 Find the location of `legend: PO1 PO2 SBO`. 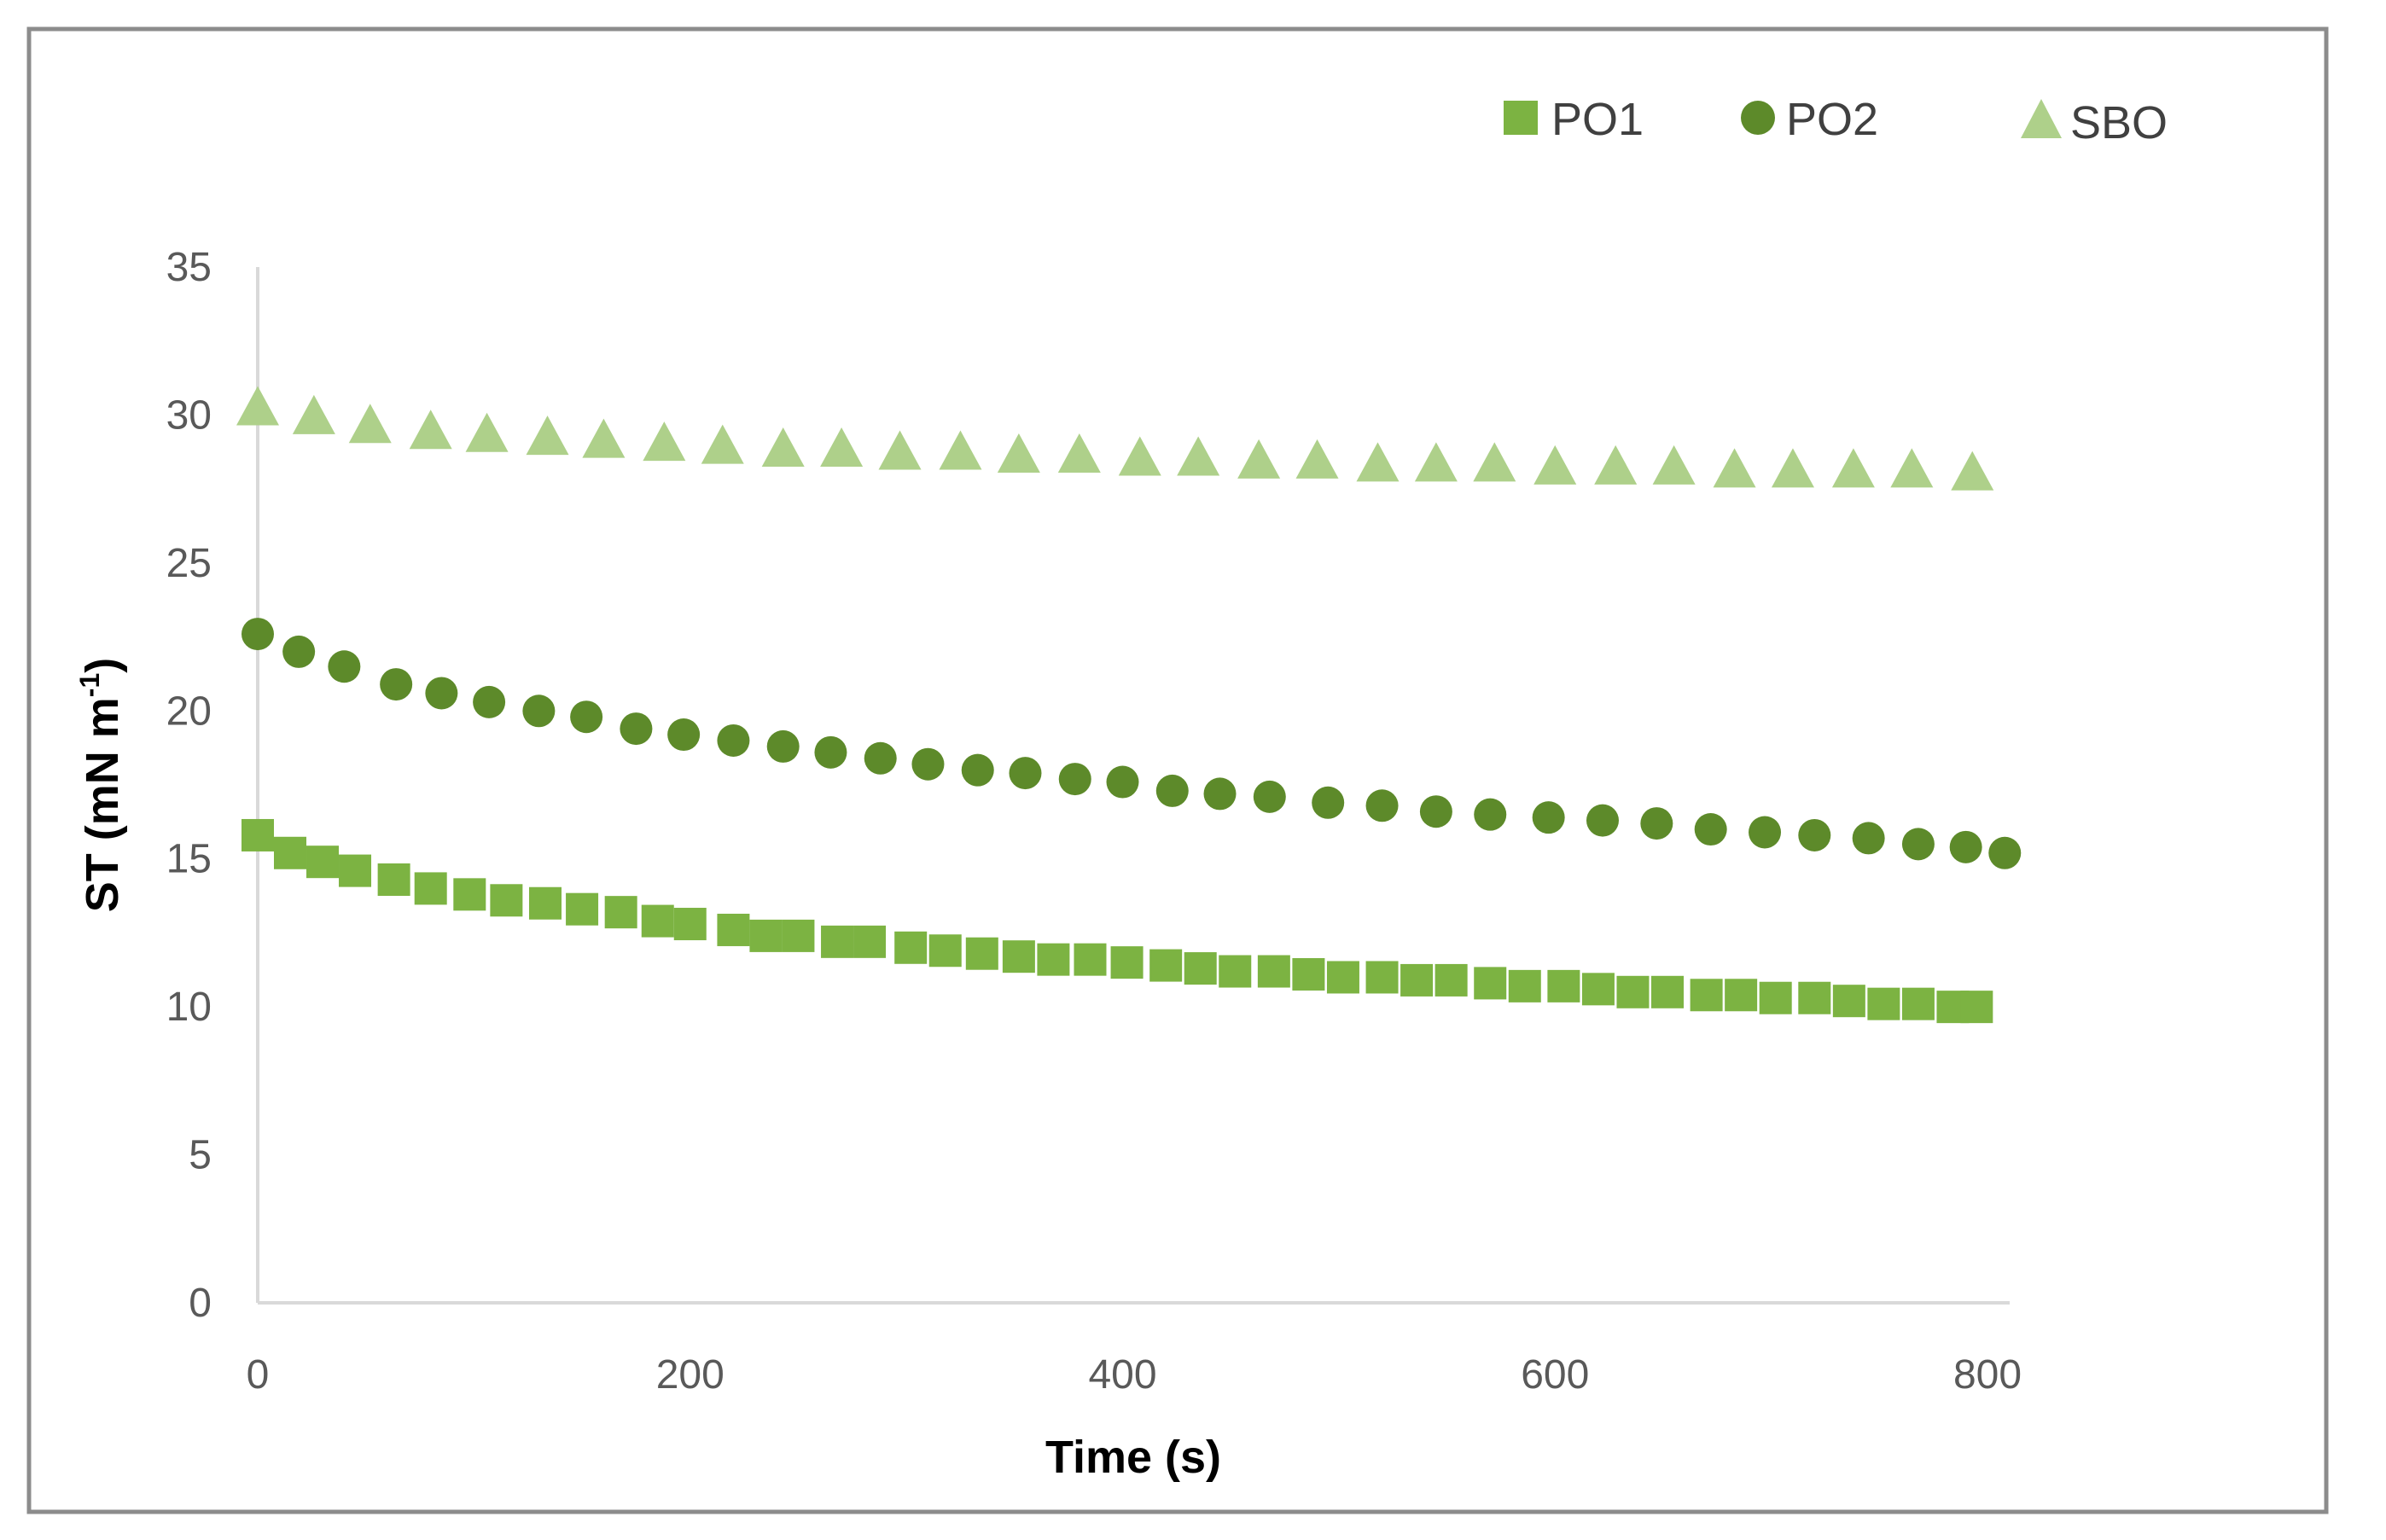

legend: PO1 PO2 SBO is located at coordinates (1836, 121).